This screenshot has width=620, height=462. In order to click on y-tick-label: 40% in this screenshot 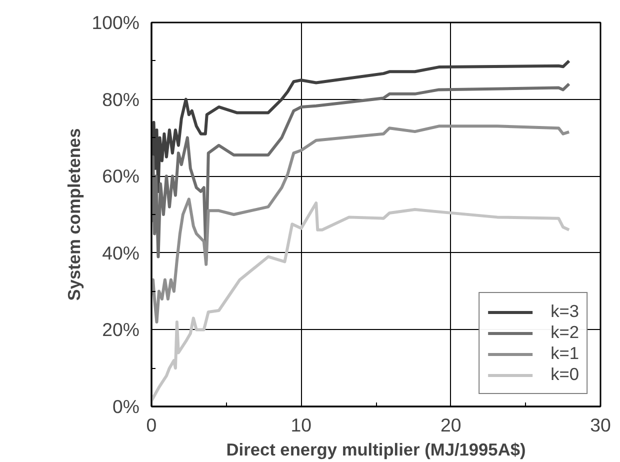, I will do `click(121, 253)`.